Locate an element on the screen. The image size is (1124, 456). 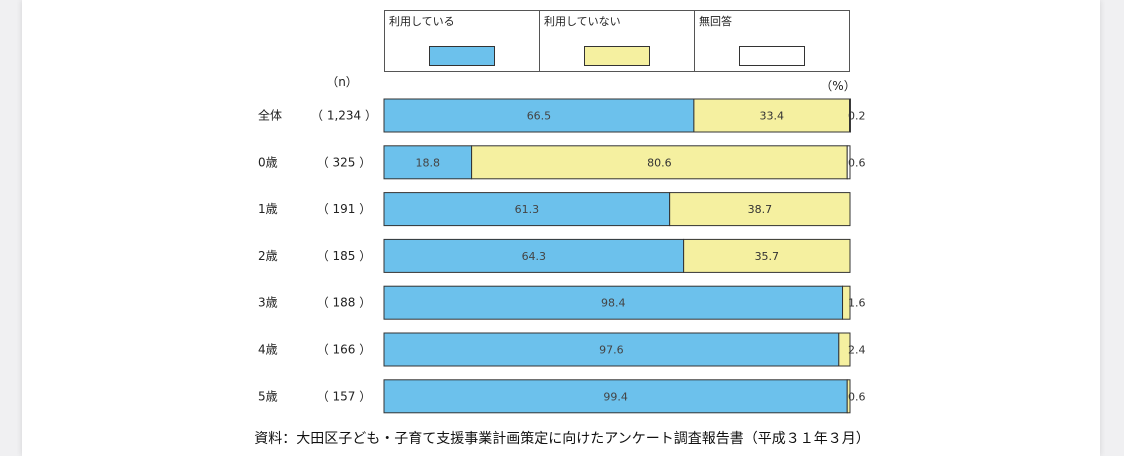
data-label: 80.6 is located at coordinates (659, 162).